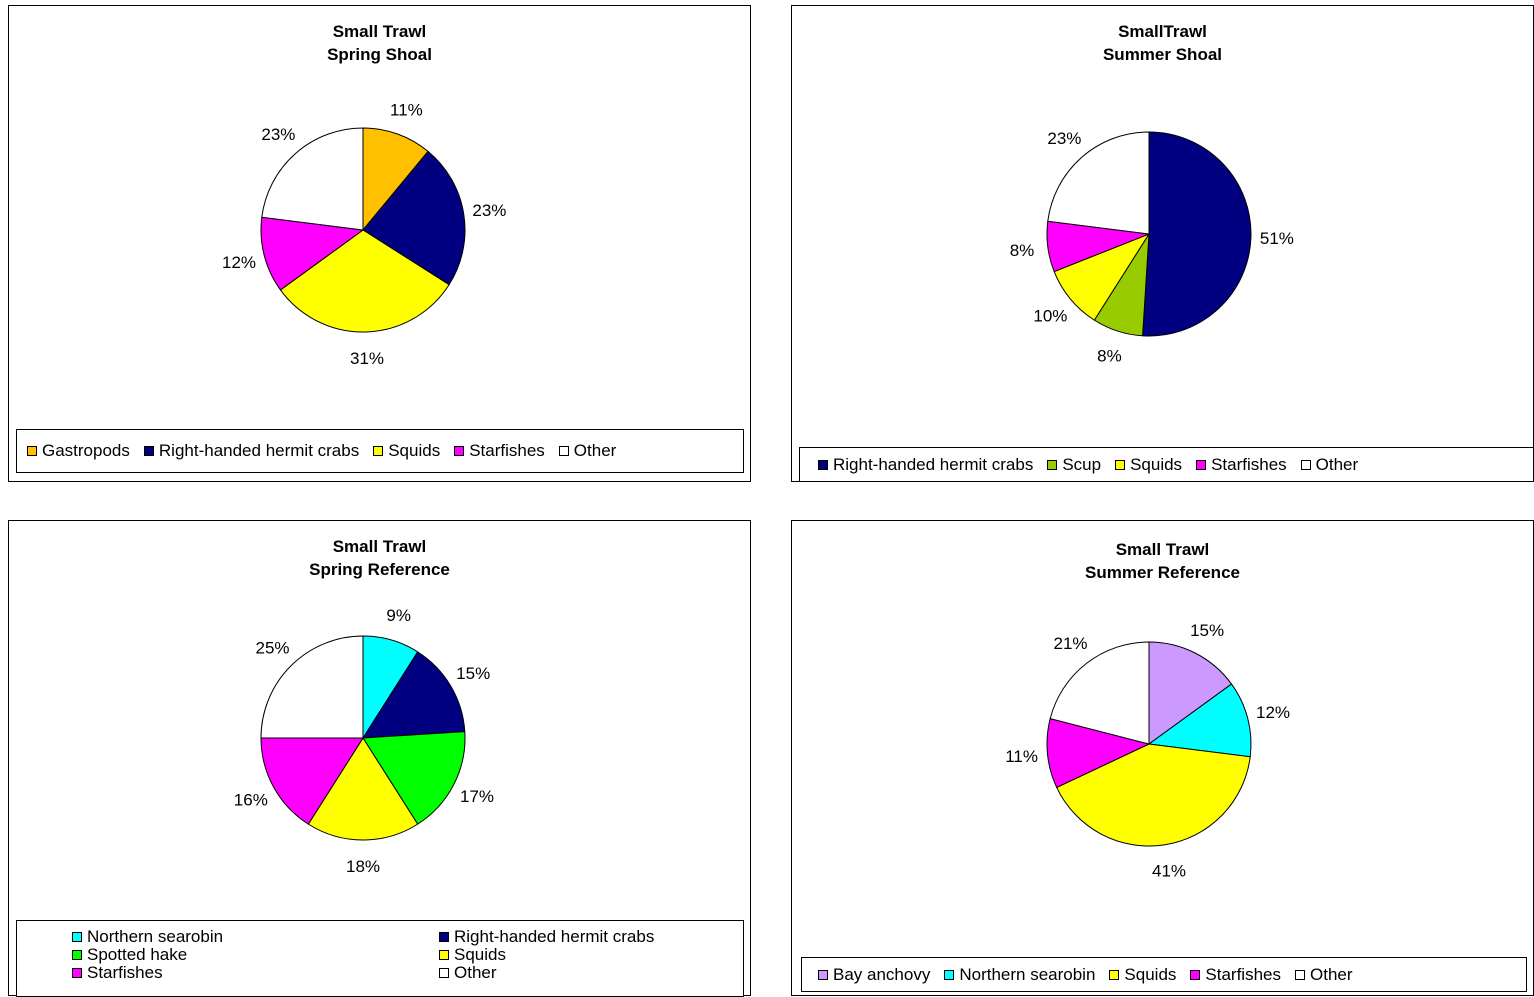 Image resolution: width=1534 pixels, height=997 pixels. I want to click on pie-chart: 51% 8% 10% 8% 23%, so click(1152, 247).